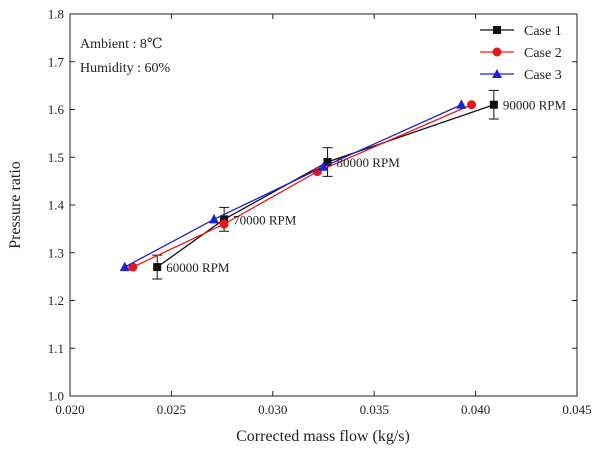 Image resolution: width=594 pixels, height=449 pixels. Describe the element at coordinates (125, 68) in the screenshot. I see `annotation-humidity: Humidity : 60%` at that location.